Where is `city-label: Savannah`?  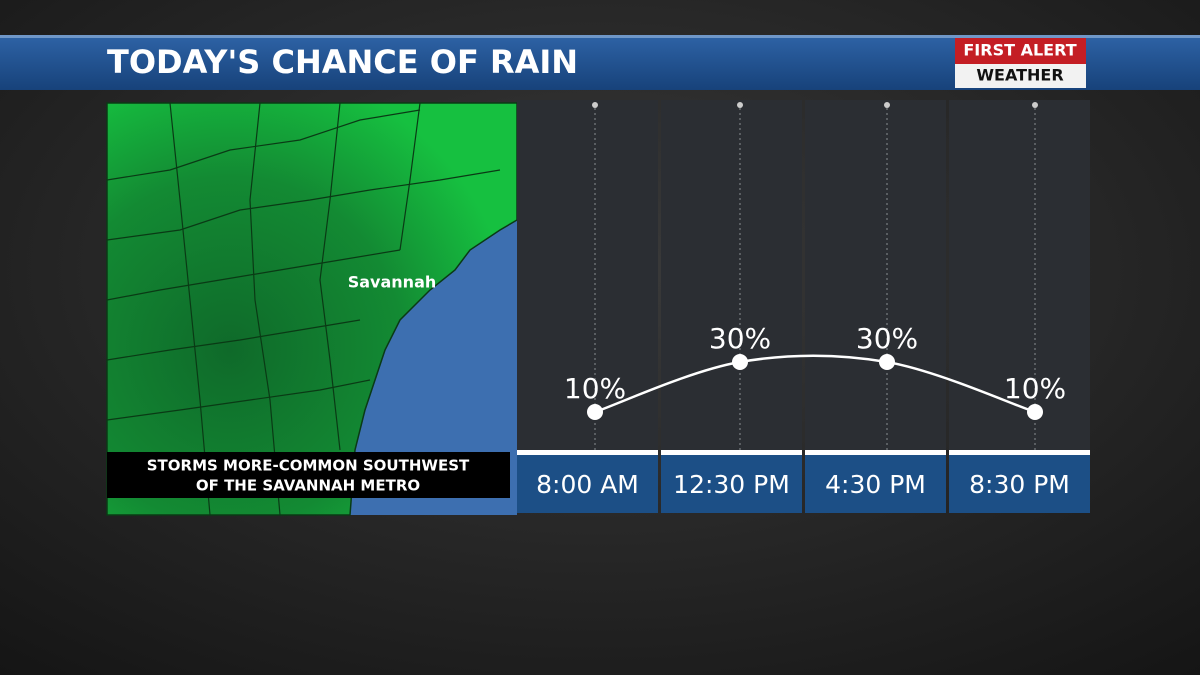
city-label: Savannah is located at coordinates (392, 282).